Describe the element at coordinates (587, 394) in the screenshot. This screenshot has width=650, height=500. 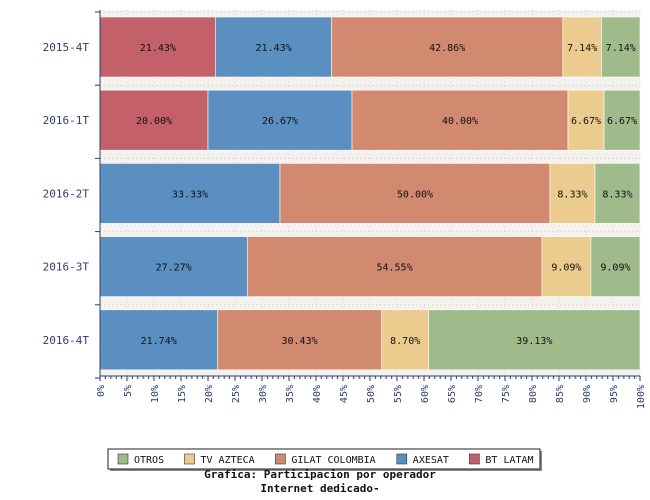
I see `x-tick-label: 90%` at that location.